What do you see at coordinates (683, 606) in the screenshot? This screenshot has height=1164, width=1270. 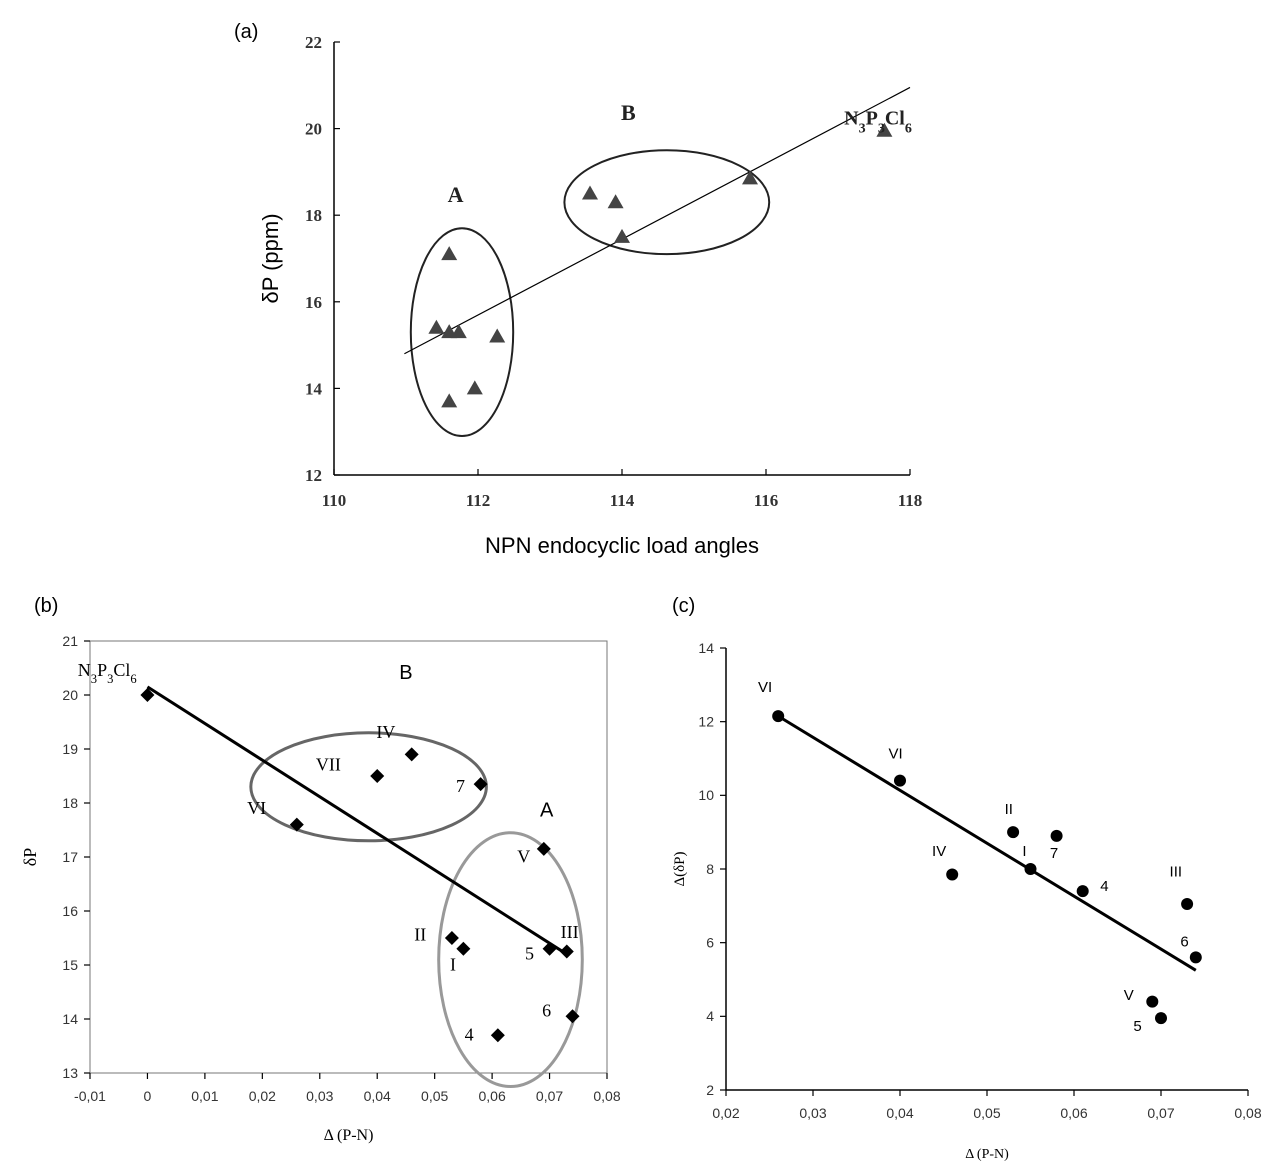 I see `panel-label-c: (c)` at bounding box center [683, 606].